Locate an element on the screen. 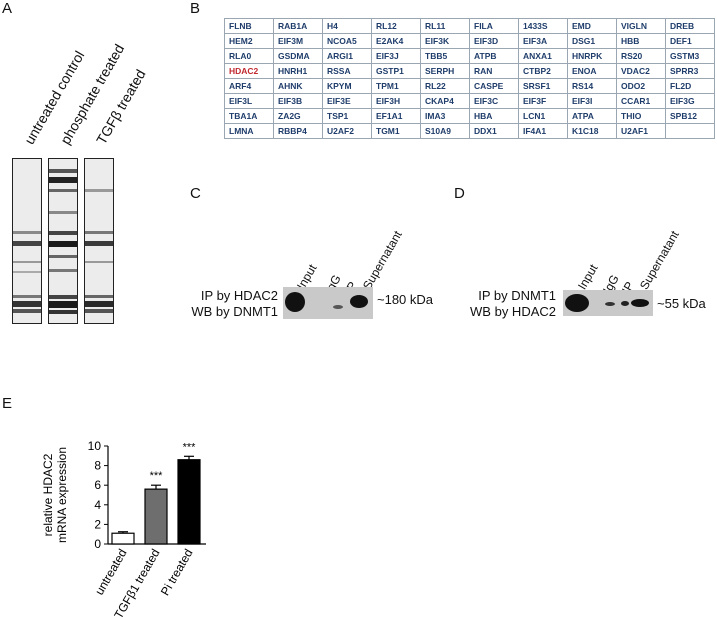  gel-lane-untreated is located at coordinates (27, 241).